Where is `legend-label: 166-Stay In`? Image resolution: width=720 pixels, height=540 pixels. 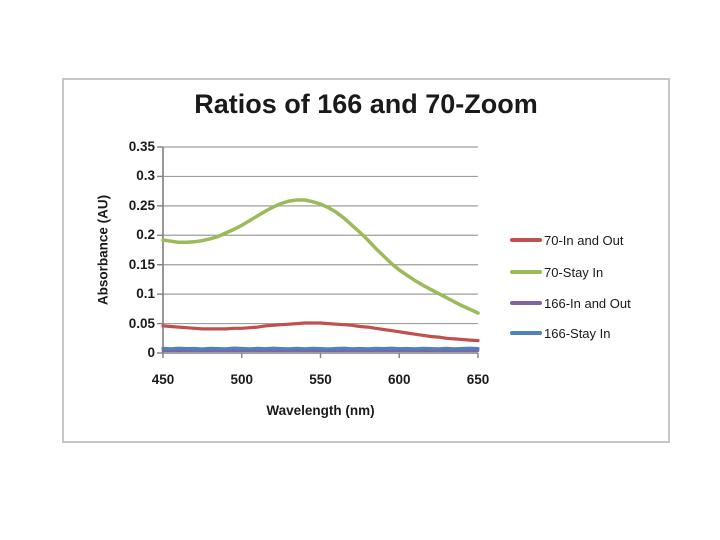 legend-label: 166-Stay In is located at coordinates (577, 333).